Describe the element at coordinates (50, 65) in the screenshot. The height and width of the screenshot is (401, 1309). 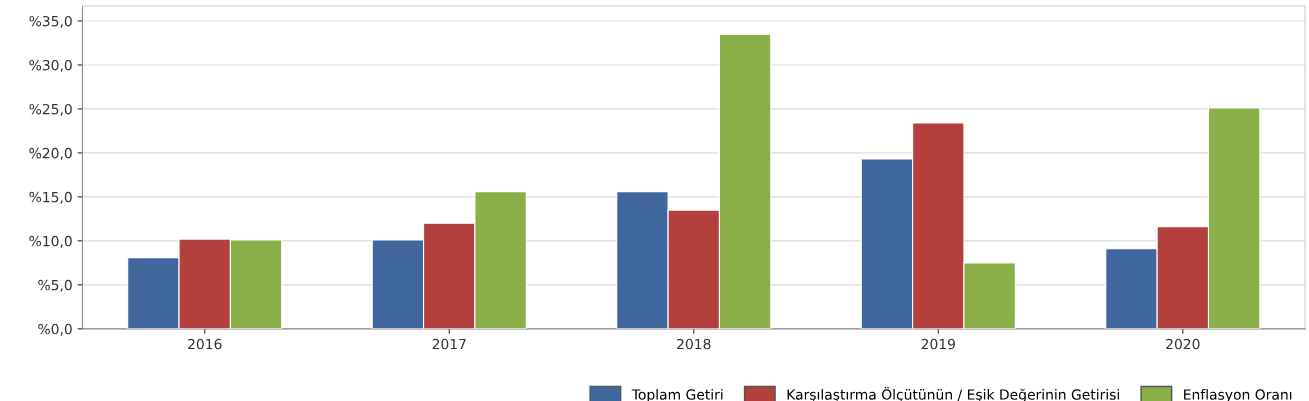
I see `y-tick-label: %30,0` at that location.